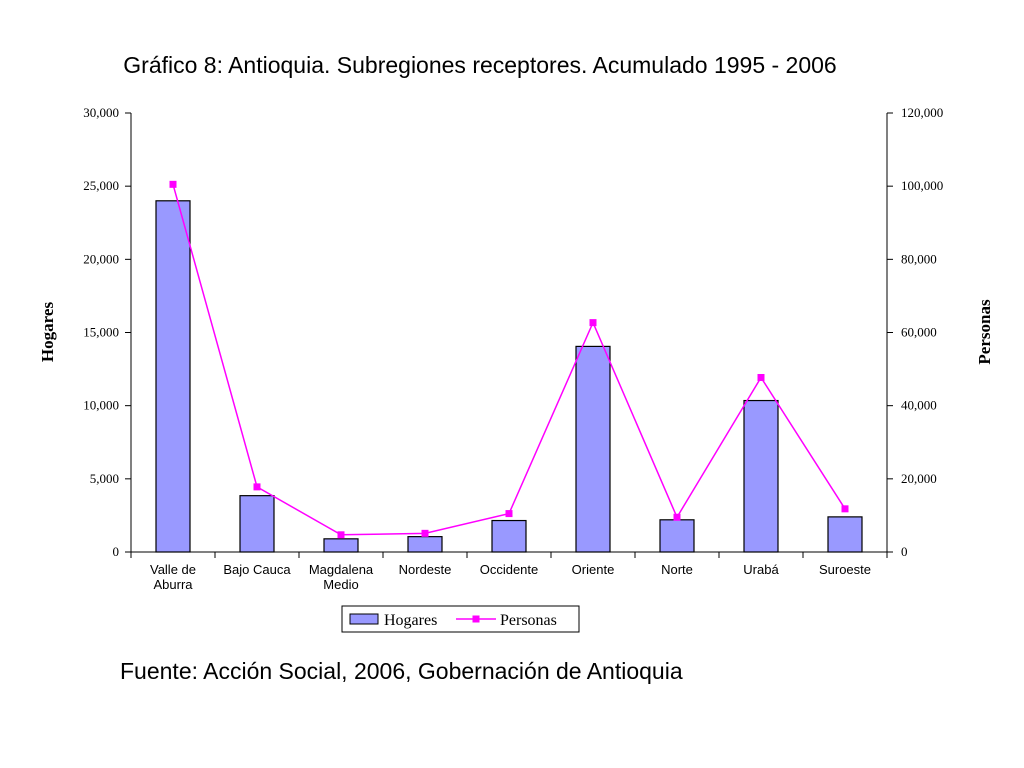  I want to click on y-axis-title: Hogares, so click(47, 332).